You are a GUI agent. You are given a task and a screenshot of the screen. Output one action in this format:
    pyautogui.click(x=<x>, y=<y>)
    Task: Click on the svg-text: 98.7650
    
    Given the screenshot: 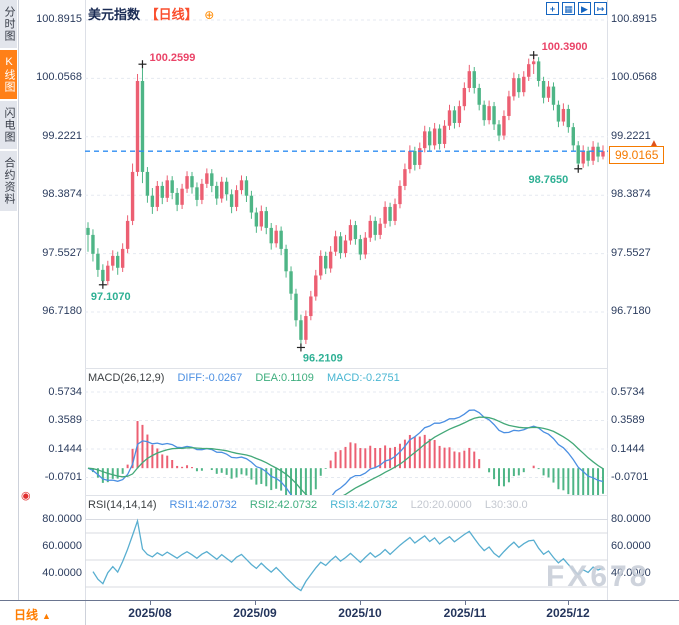 What is the action you would take?
    pyautogui.click(x=548, y=180)
    